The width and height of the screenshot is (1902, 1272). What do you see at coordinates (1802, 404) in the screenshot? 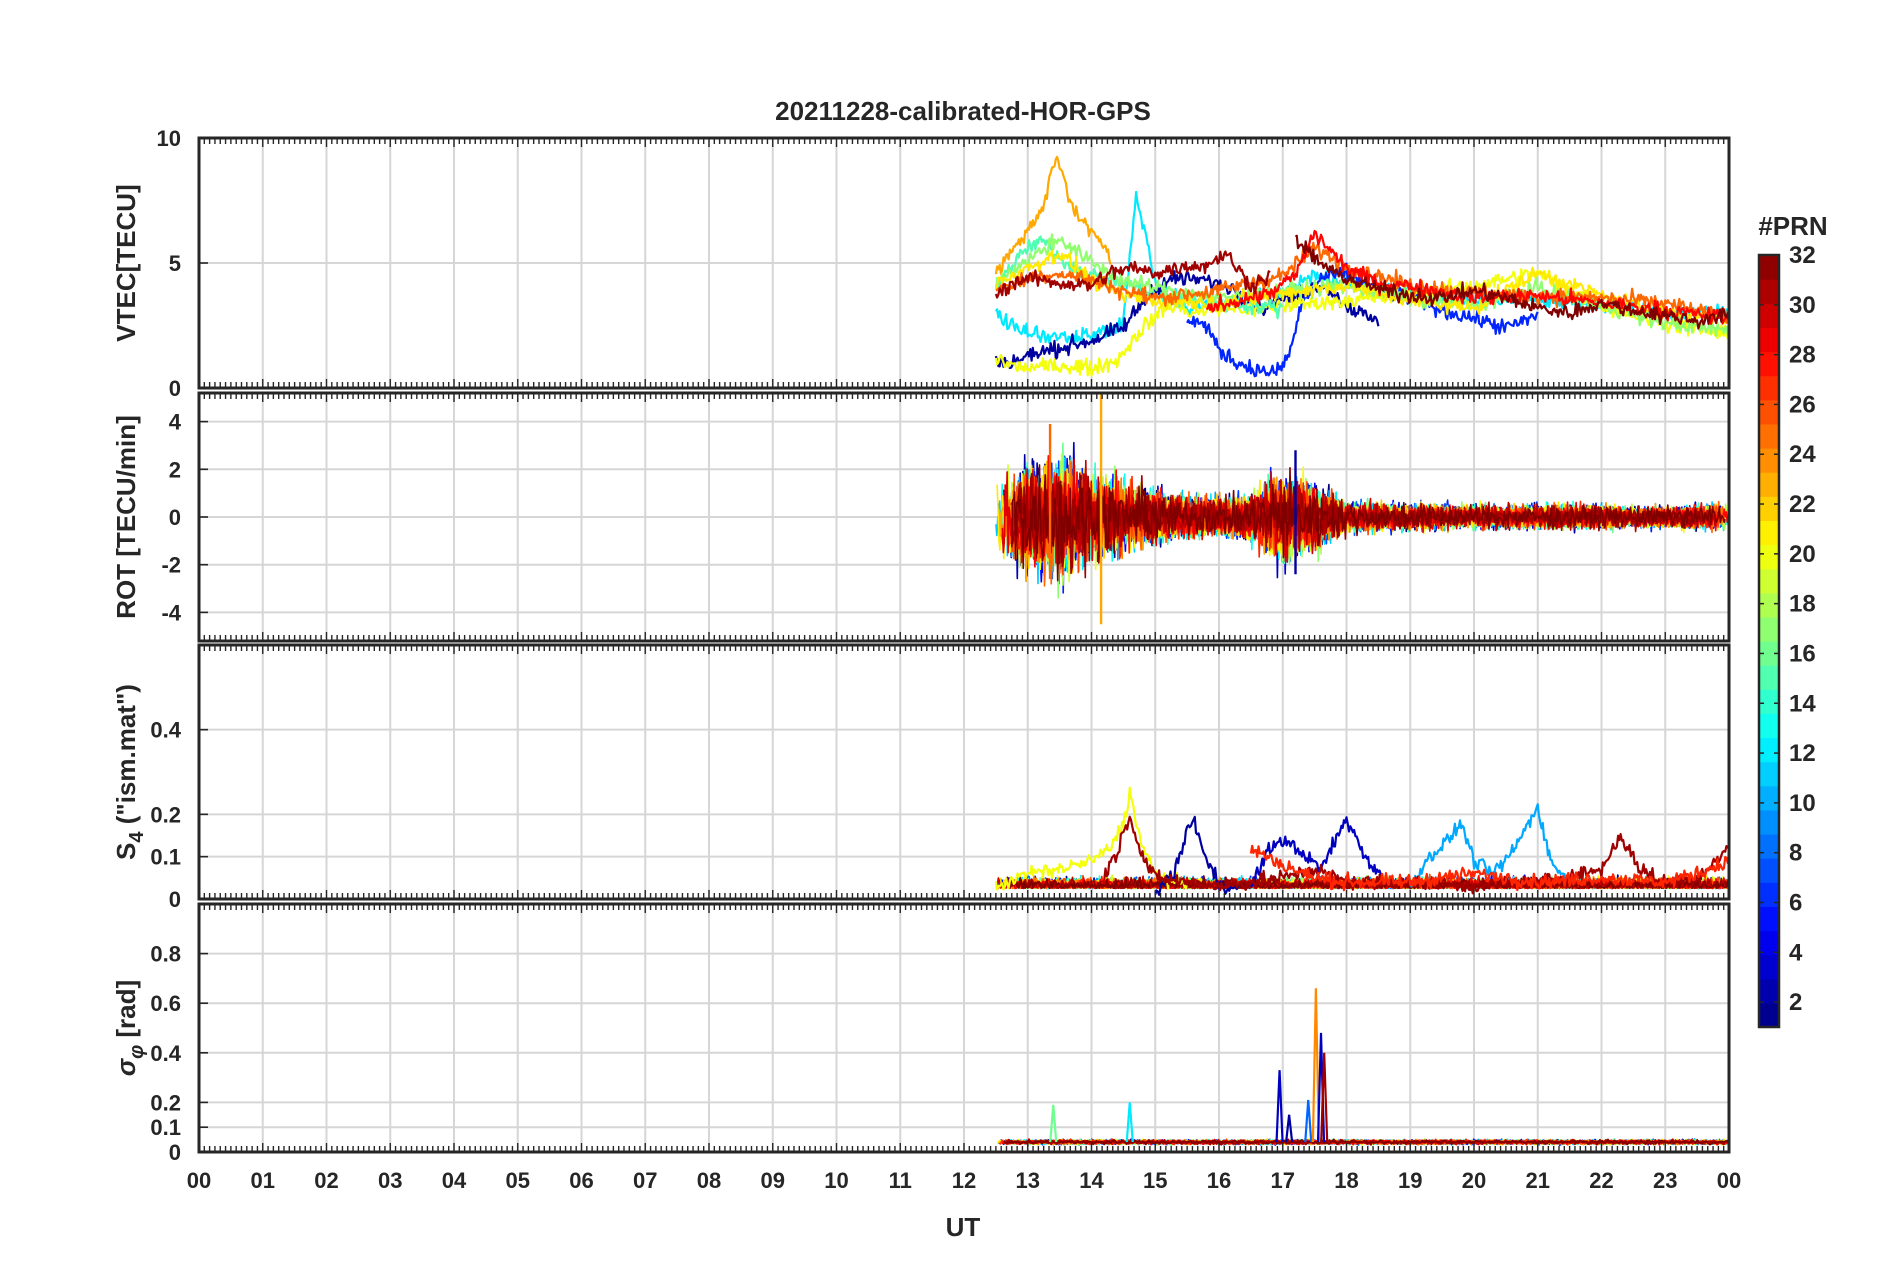
I see `colorbar-tick-label: 26` at bounding box center [1802, 404].